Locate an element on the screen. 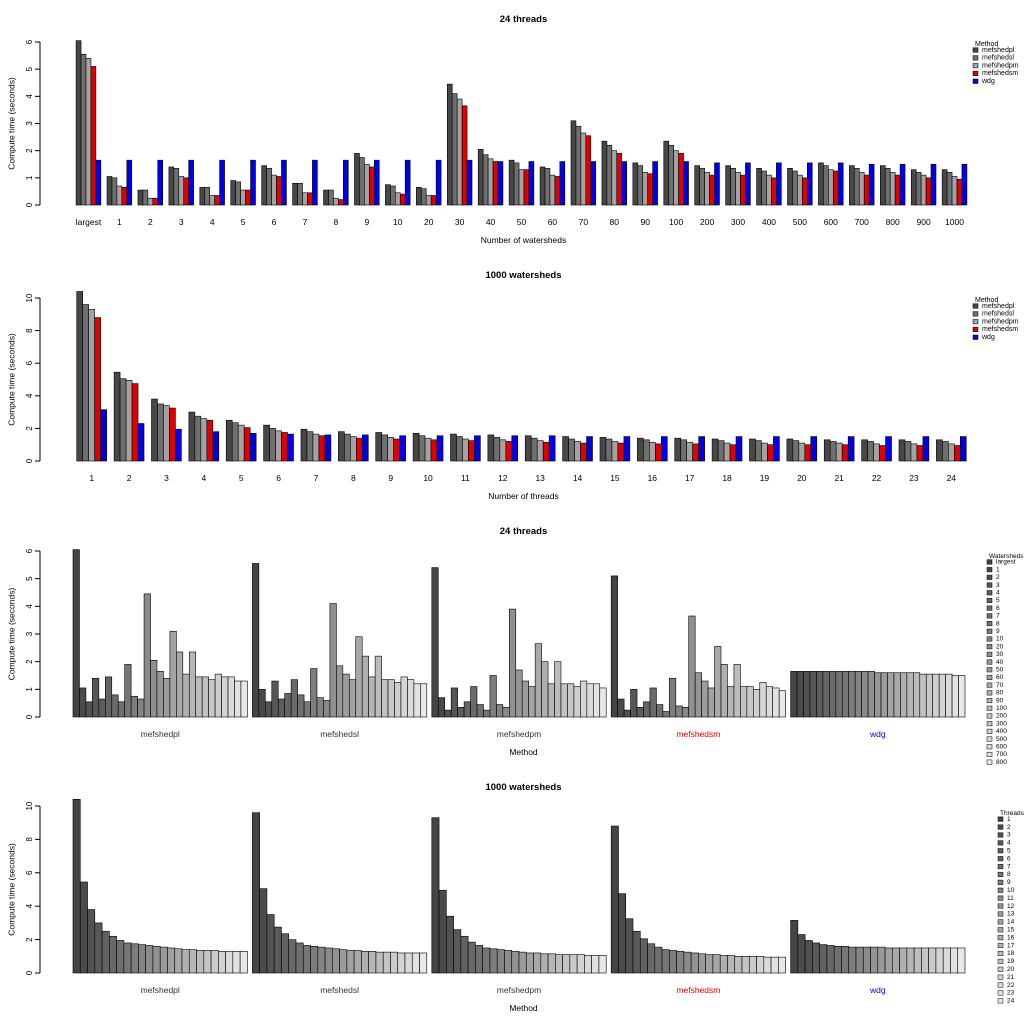 This screenshot has width=1024, height=1029. legend-label: 7 is located at coordinates (1009, 866).